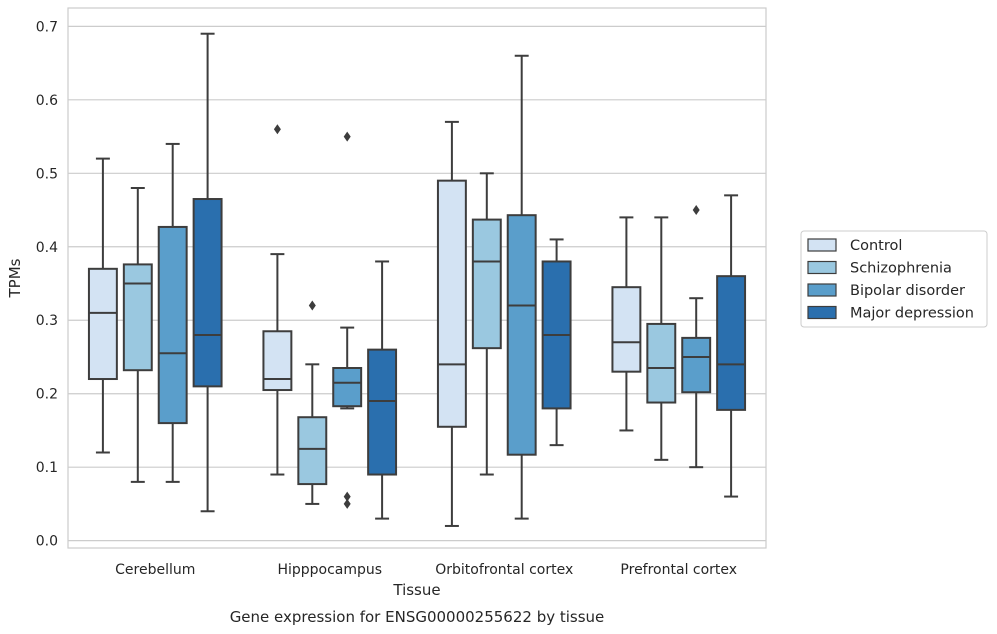 The height and width of the screenshot is (634, 997). What do you see at coordinates (912, 314) in the screenshot?
I see `legend-label: Major depression` at bounding box center [912, 314].